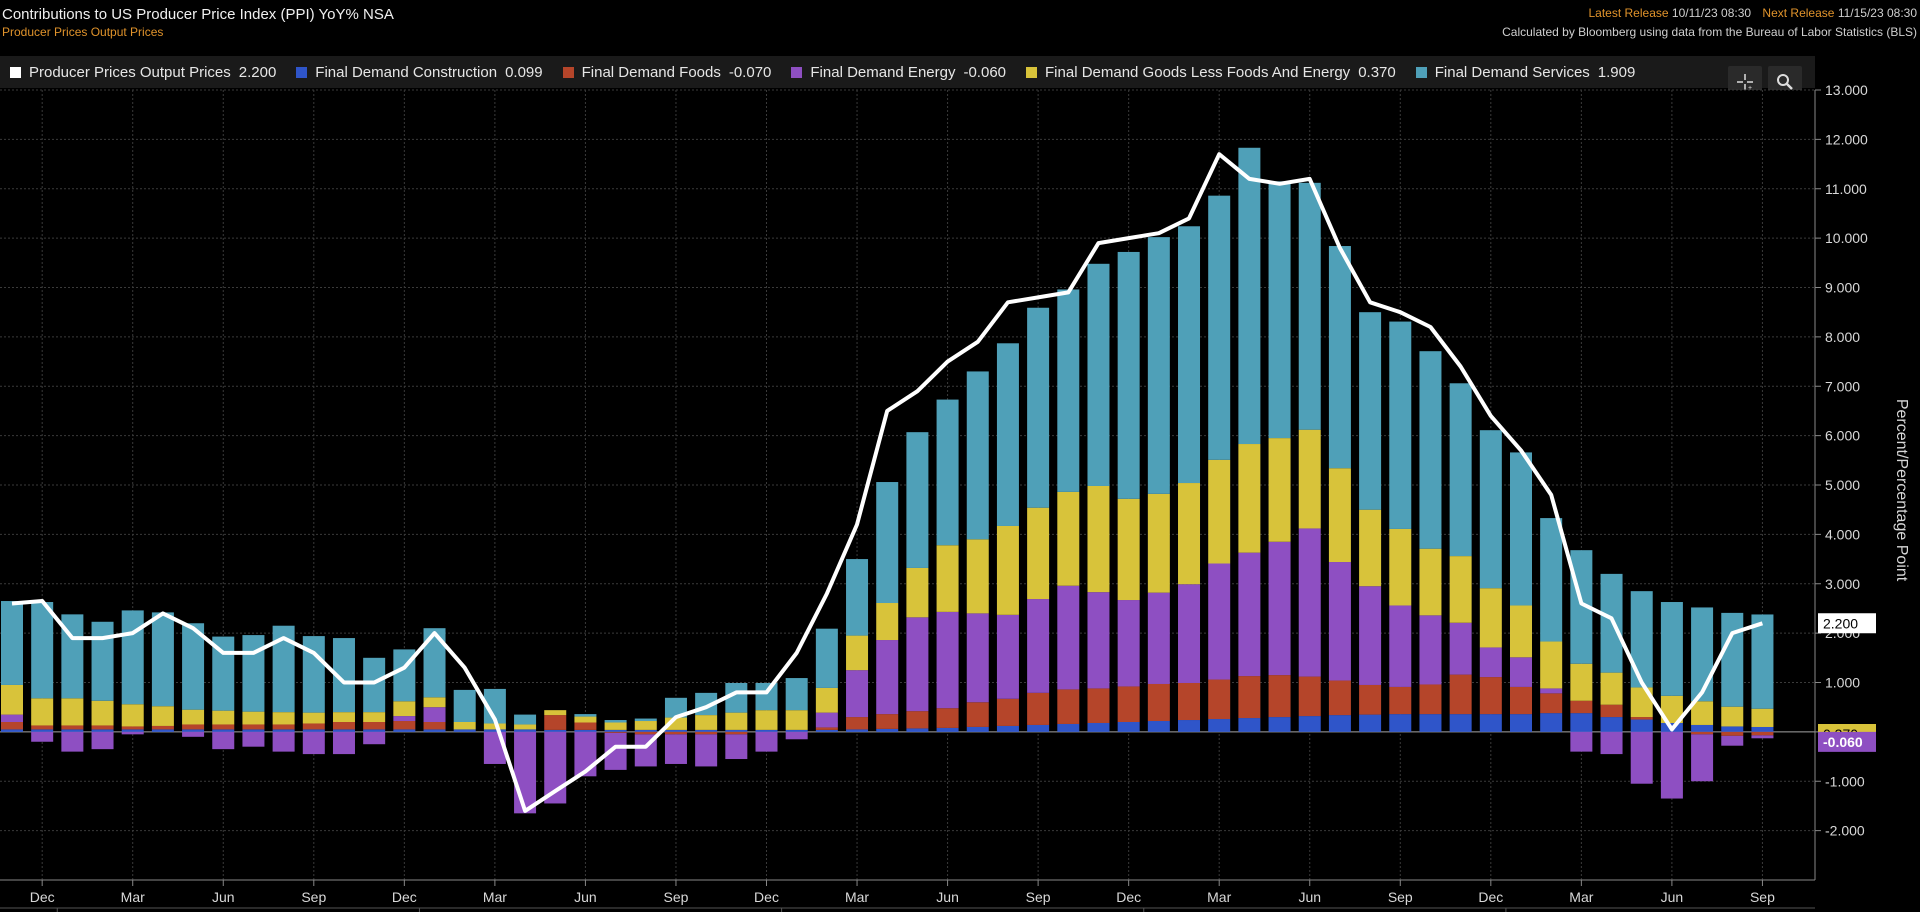  I want to click on legend-item: Final Demand Foods -0.070, so click(666, 72).